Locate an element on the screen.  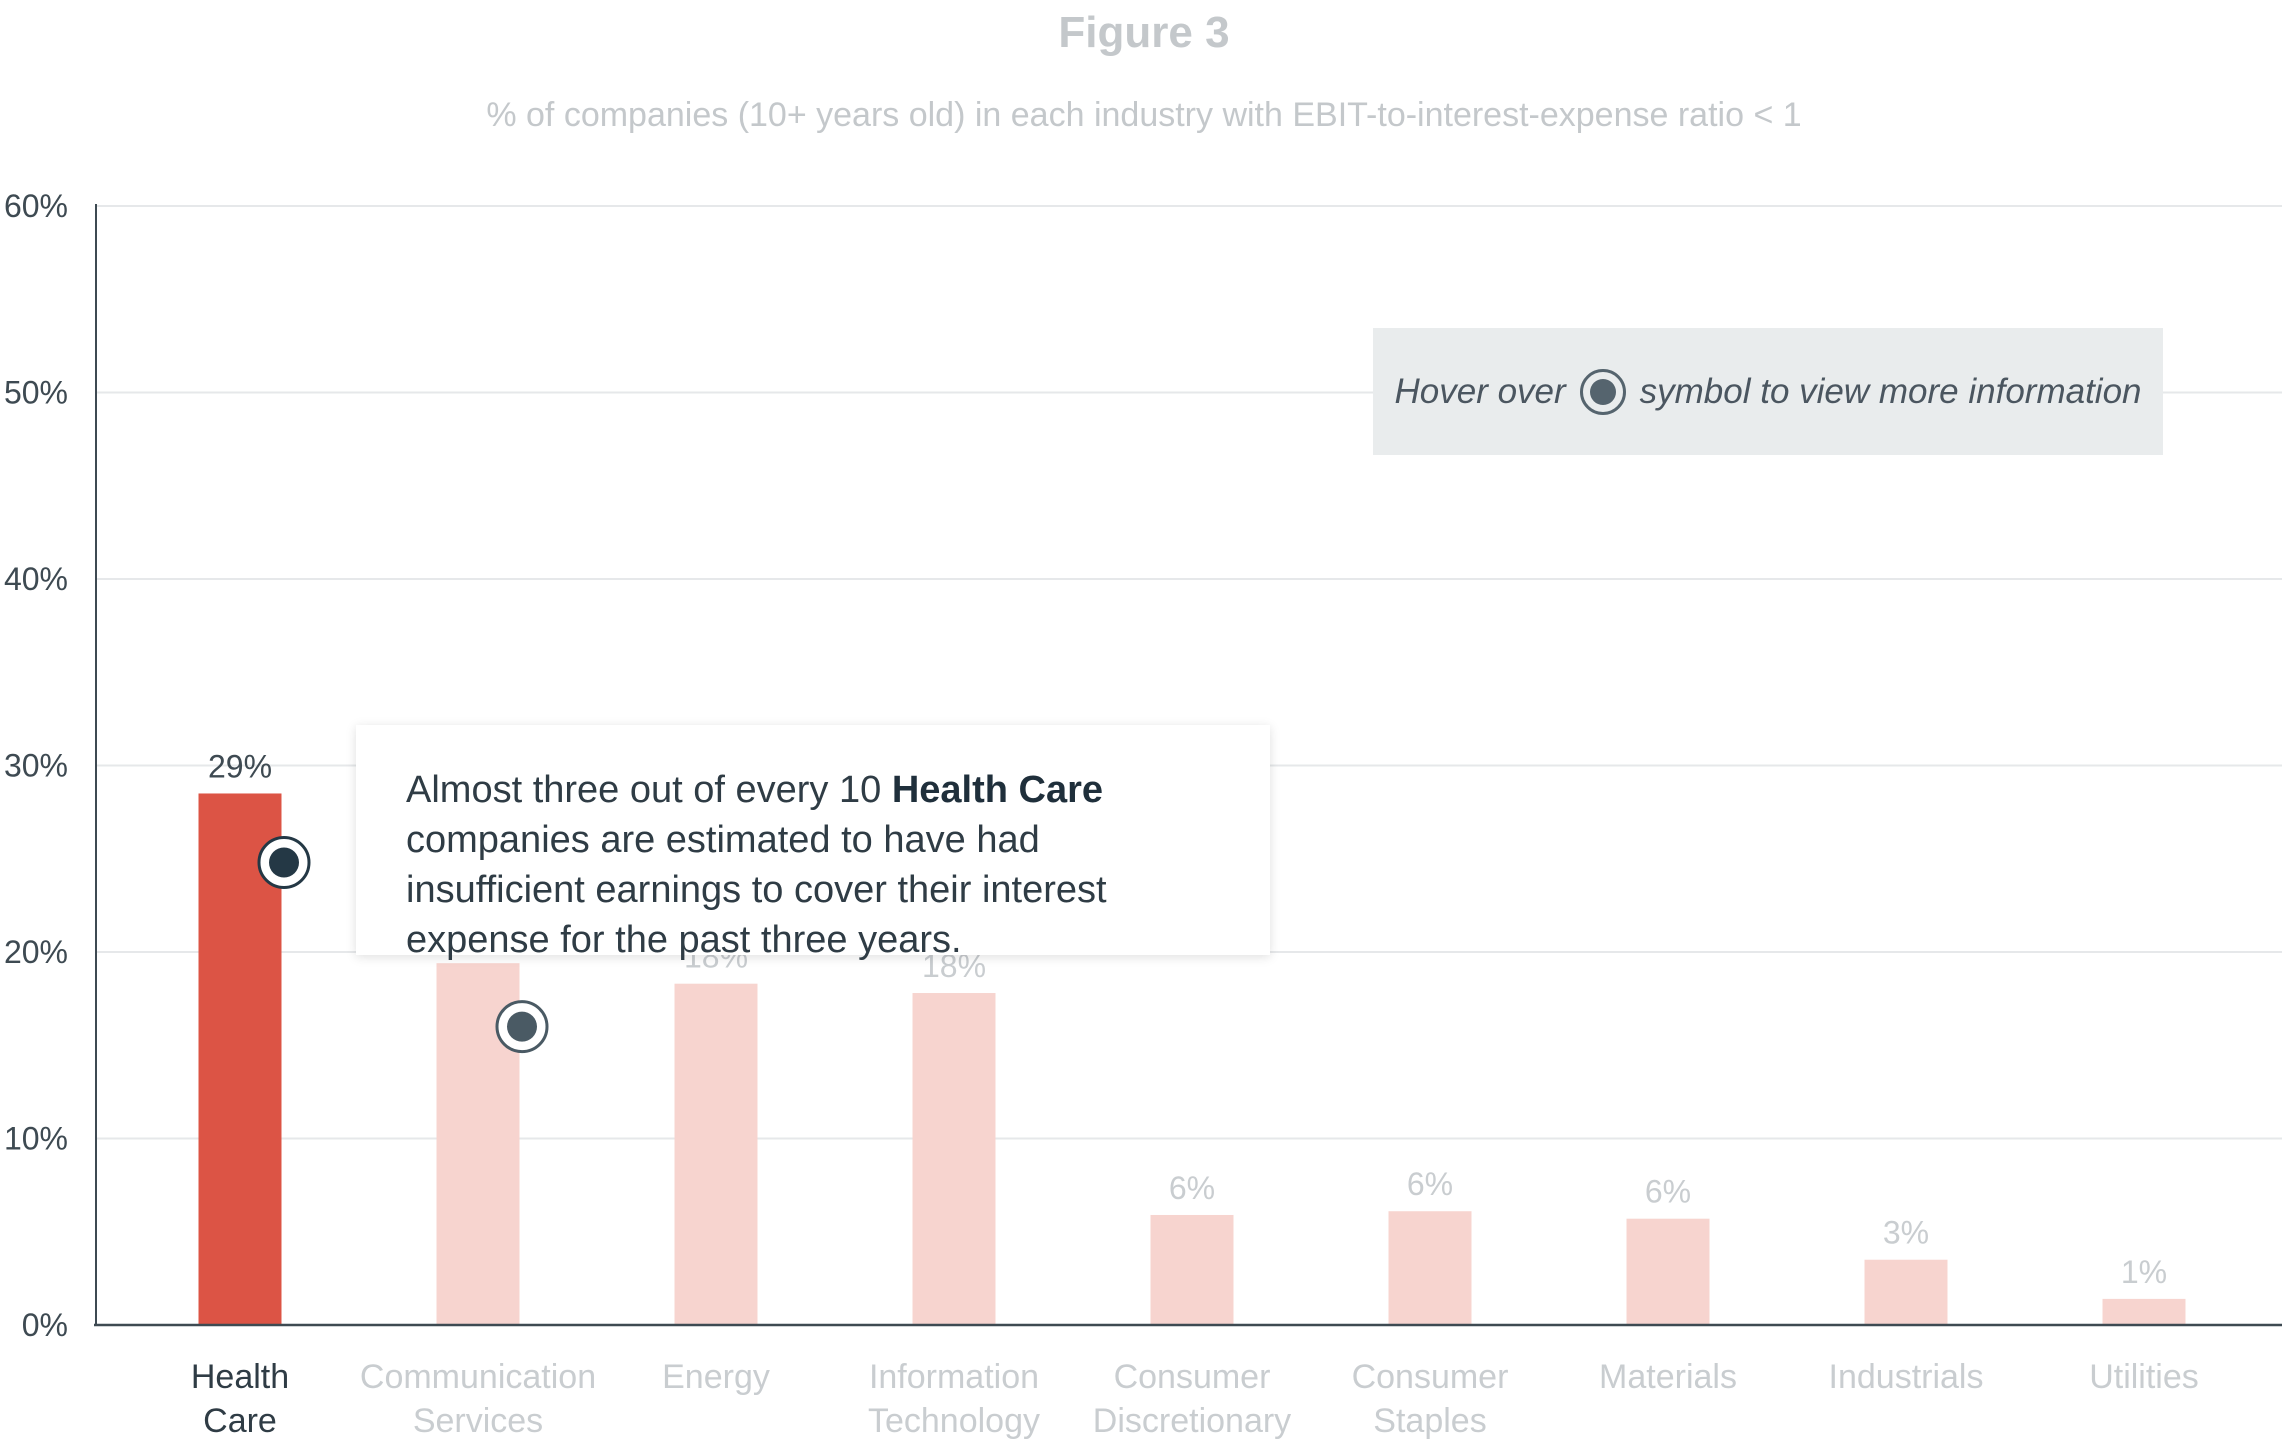
tooltip-bold-industry: Health Care is located at coordinates (997, 790).